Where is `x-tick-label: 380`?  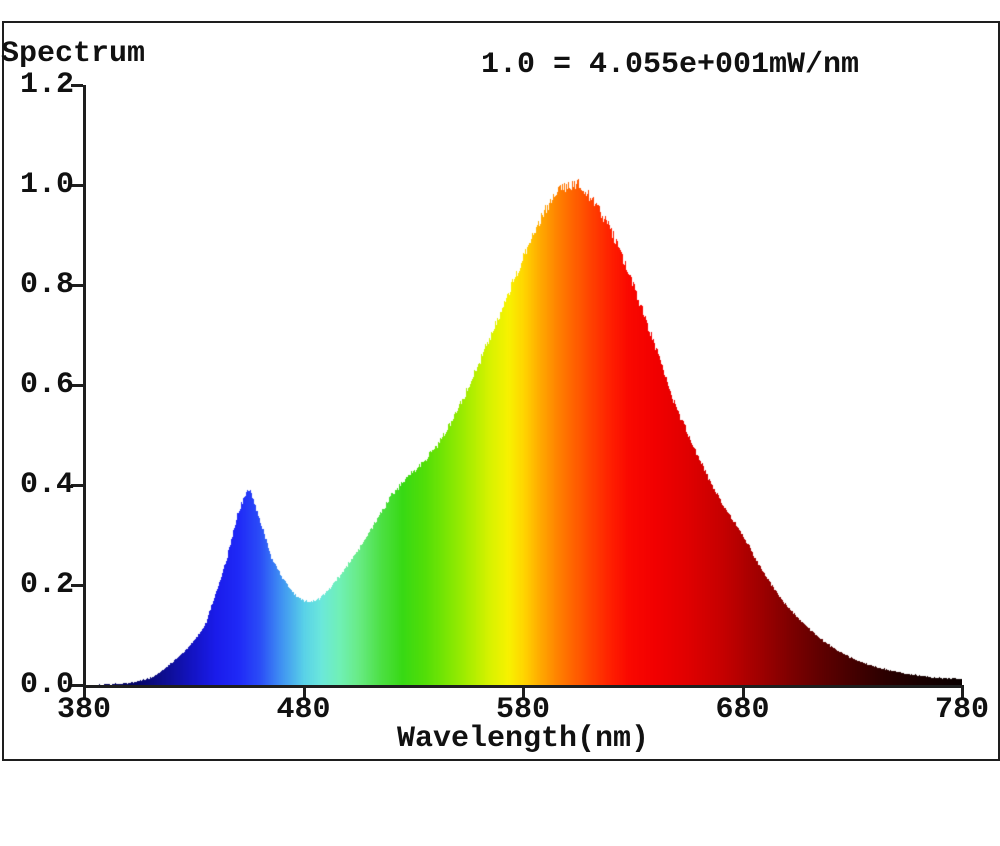
x-tick-label: 380 is located at coordinates (83, 710).